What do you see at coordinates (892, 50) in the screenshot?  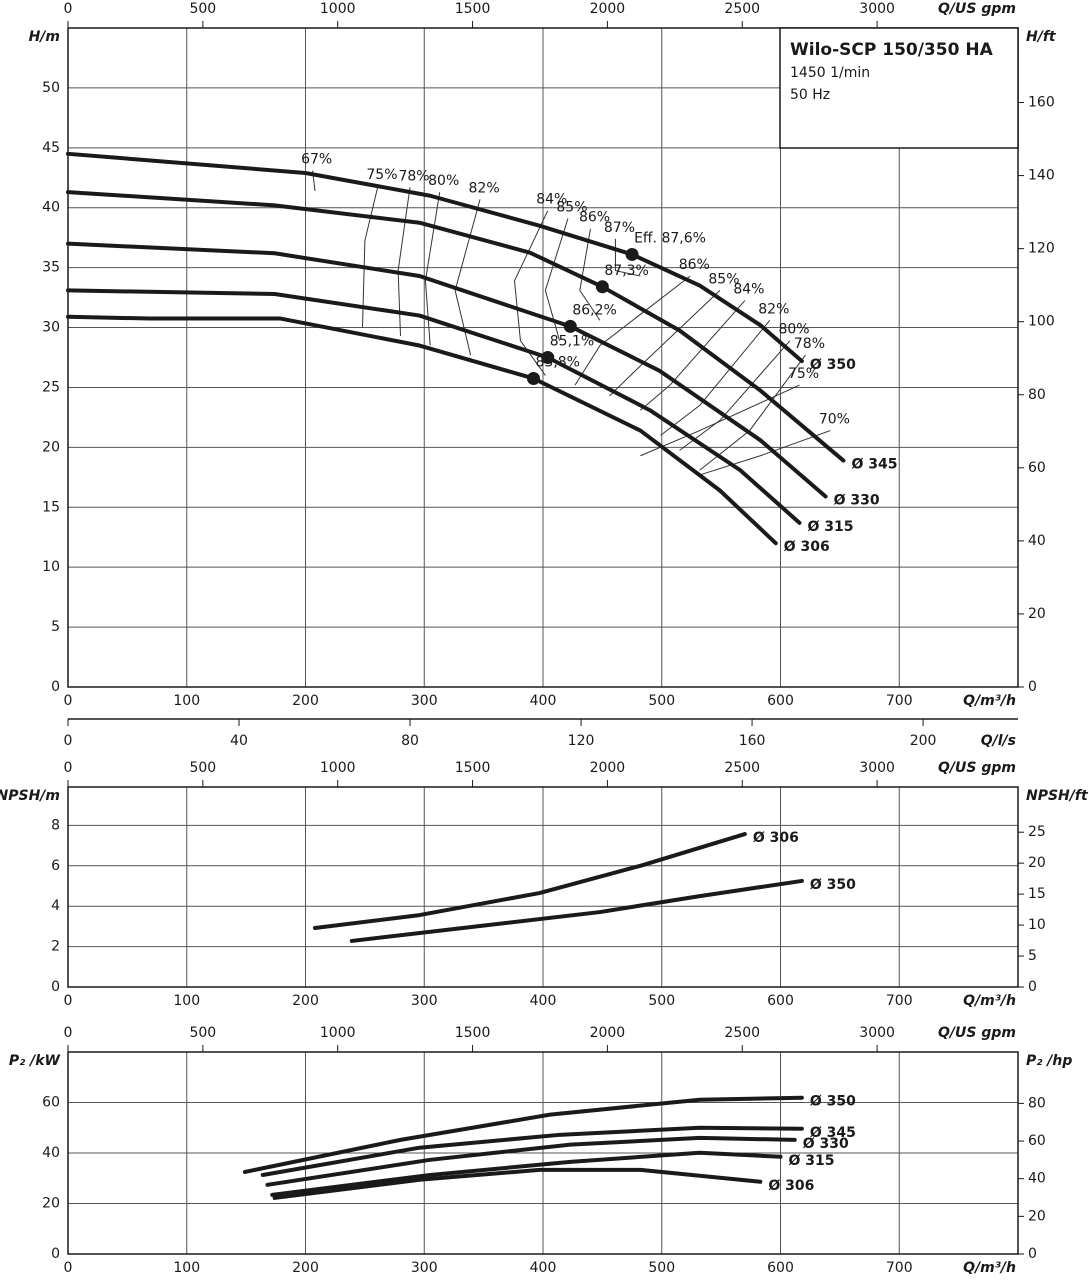 I see `chart-title: Wilo-SCP 150/350 HA` at bounding box center [892, 50].